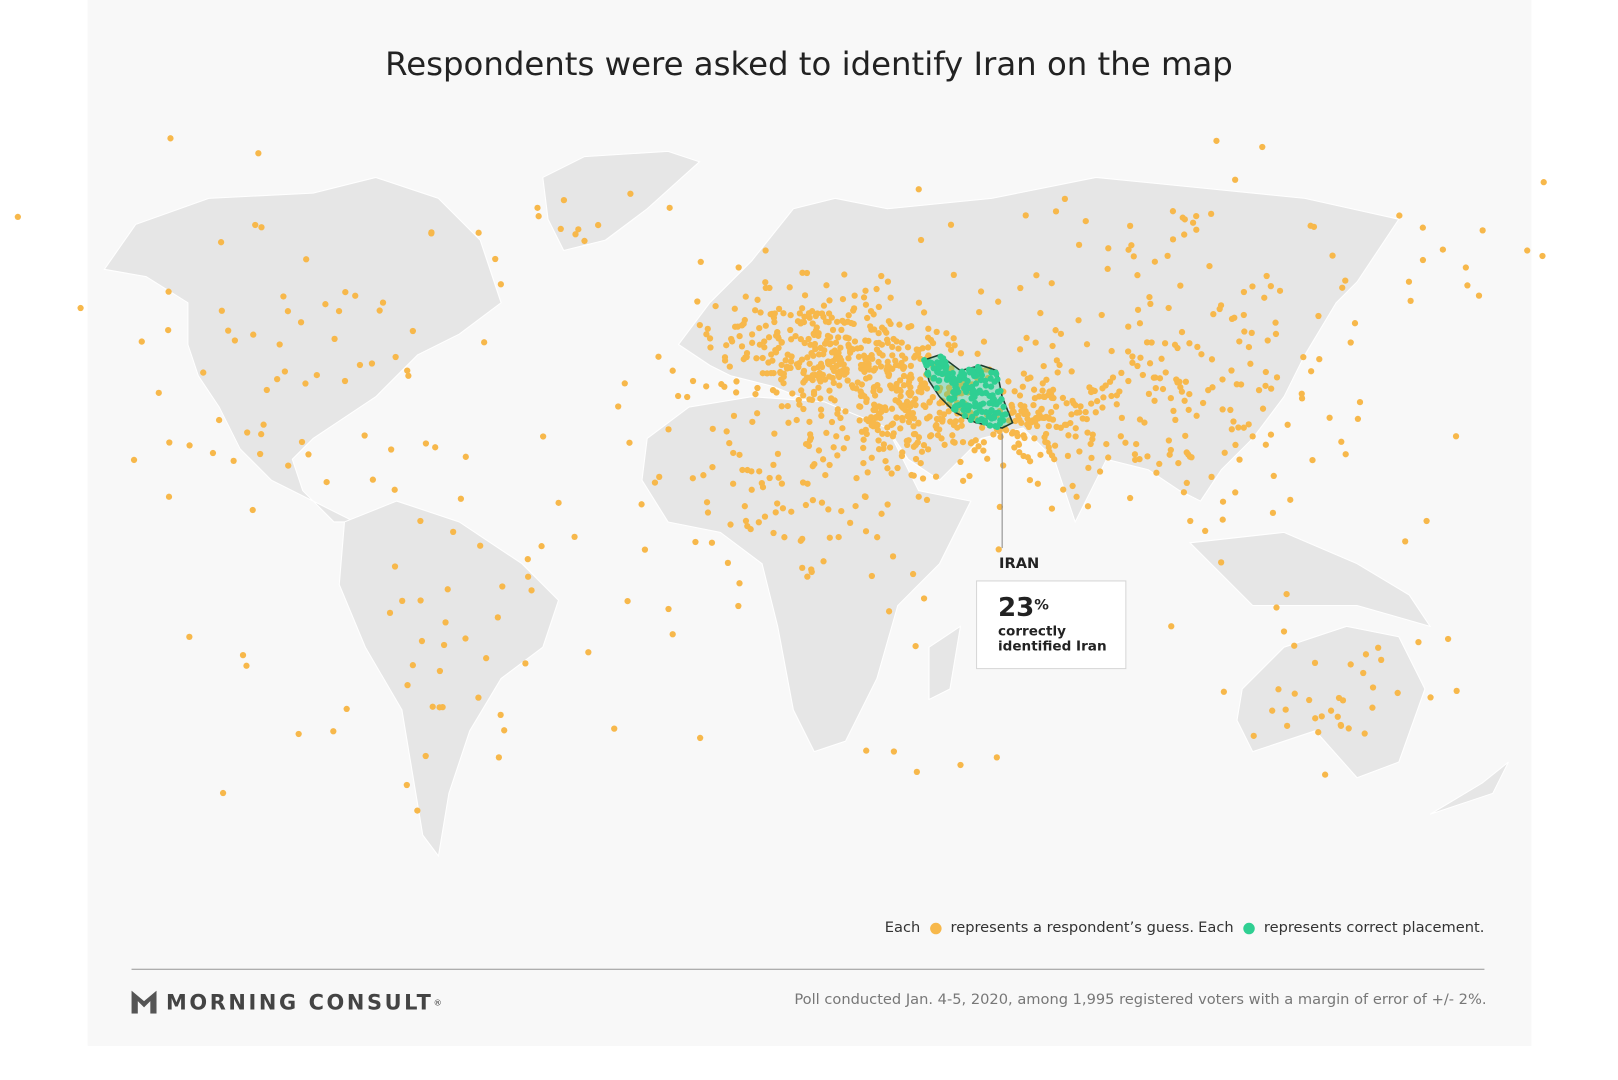 The width and height of the screenshot is (1618, 1080). Describe the element at coordinates (621, 201) in the screenshot. I see `greenland` at that location.